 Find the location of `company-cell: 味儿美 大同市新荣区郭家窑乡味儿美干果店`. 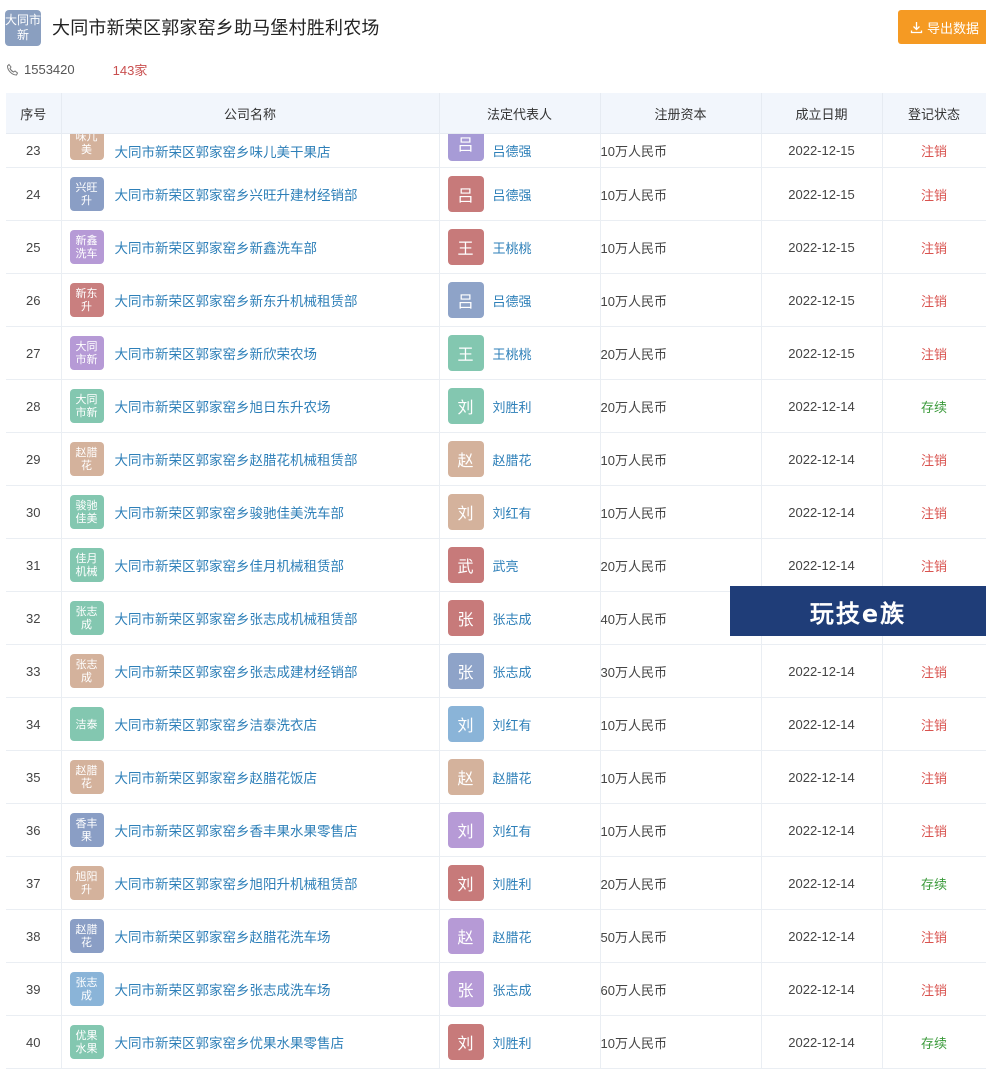

company-cell: 味儿美 大同市新荣区郭家窑乡味儿美干果店 is located at coordinates (250, 150).